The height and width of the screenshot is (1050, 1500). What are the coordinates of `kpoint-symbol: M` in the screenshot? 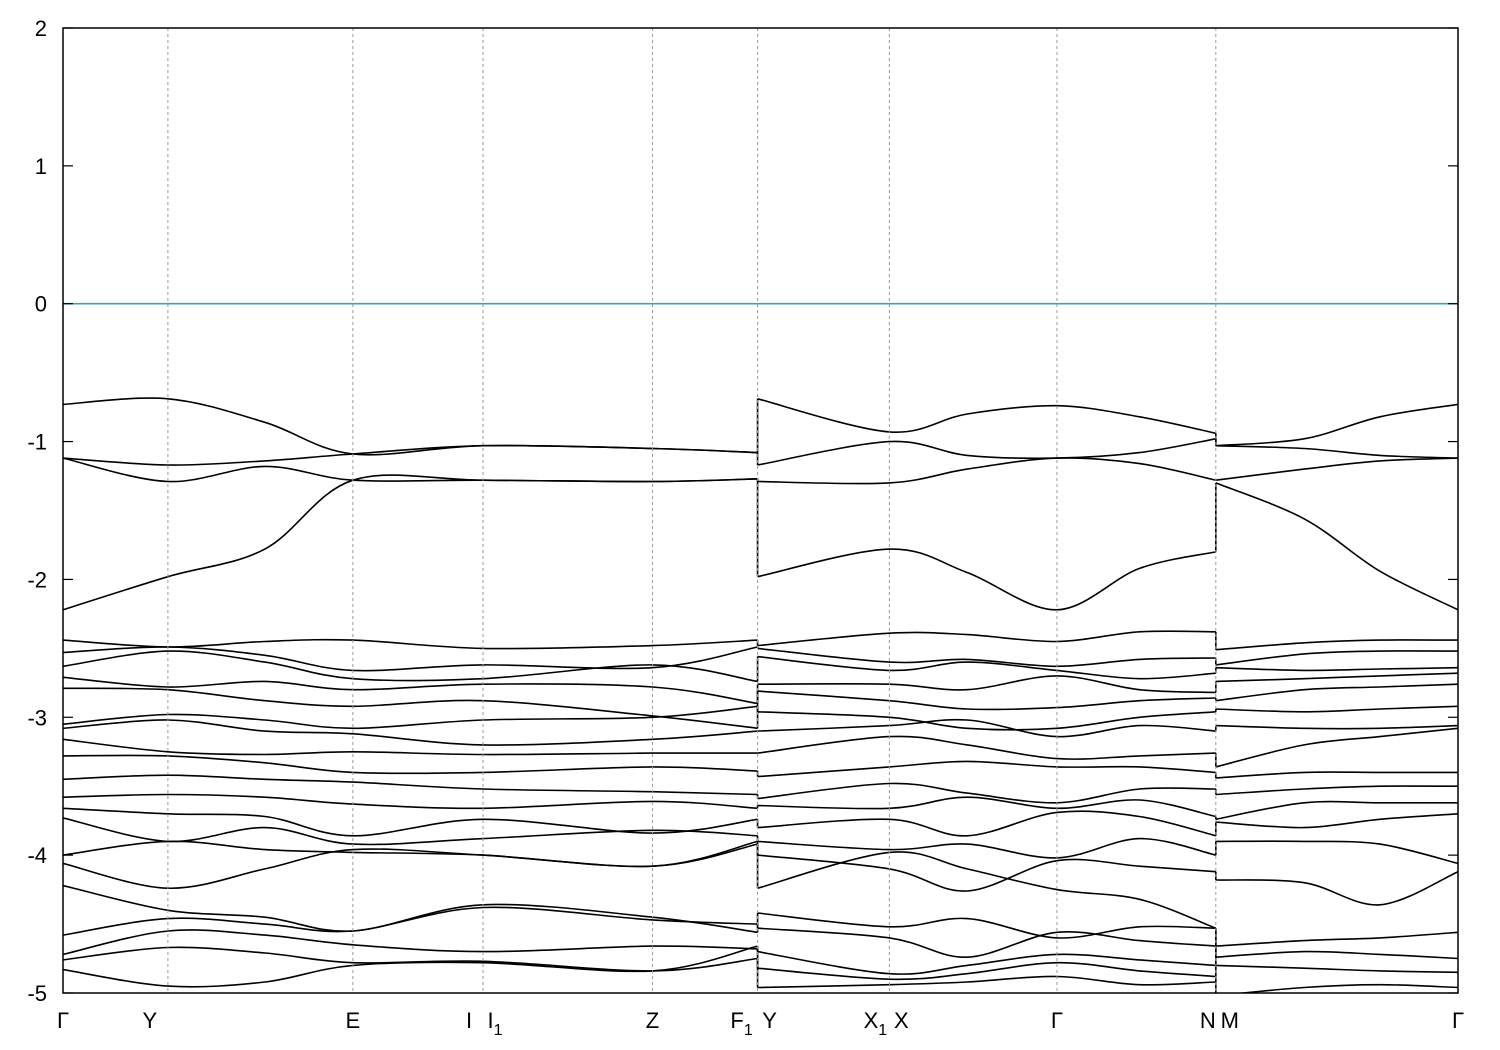 It's located at (1230, 1020).